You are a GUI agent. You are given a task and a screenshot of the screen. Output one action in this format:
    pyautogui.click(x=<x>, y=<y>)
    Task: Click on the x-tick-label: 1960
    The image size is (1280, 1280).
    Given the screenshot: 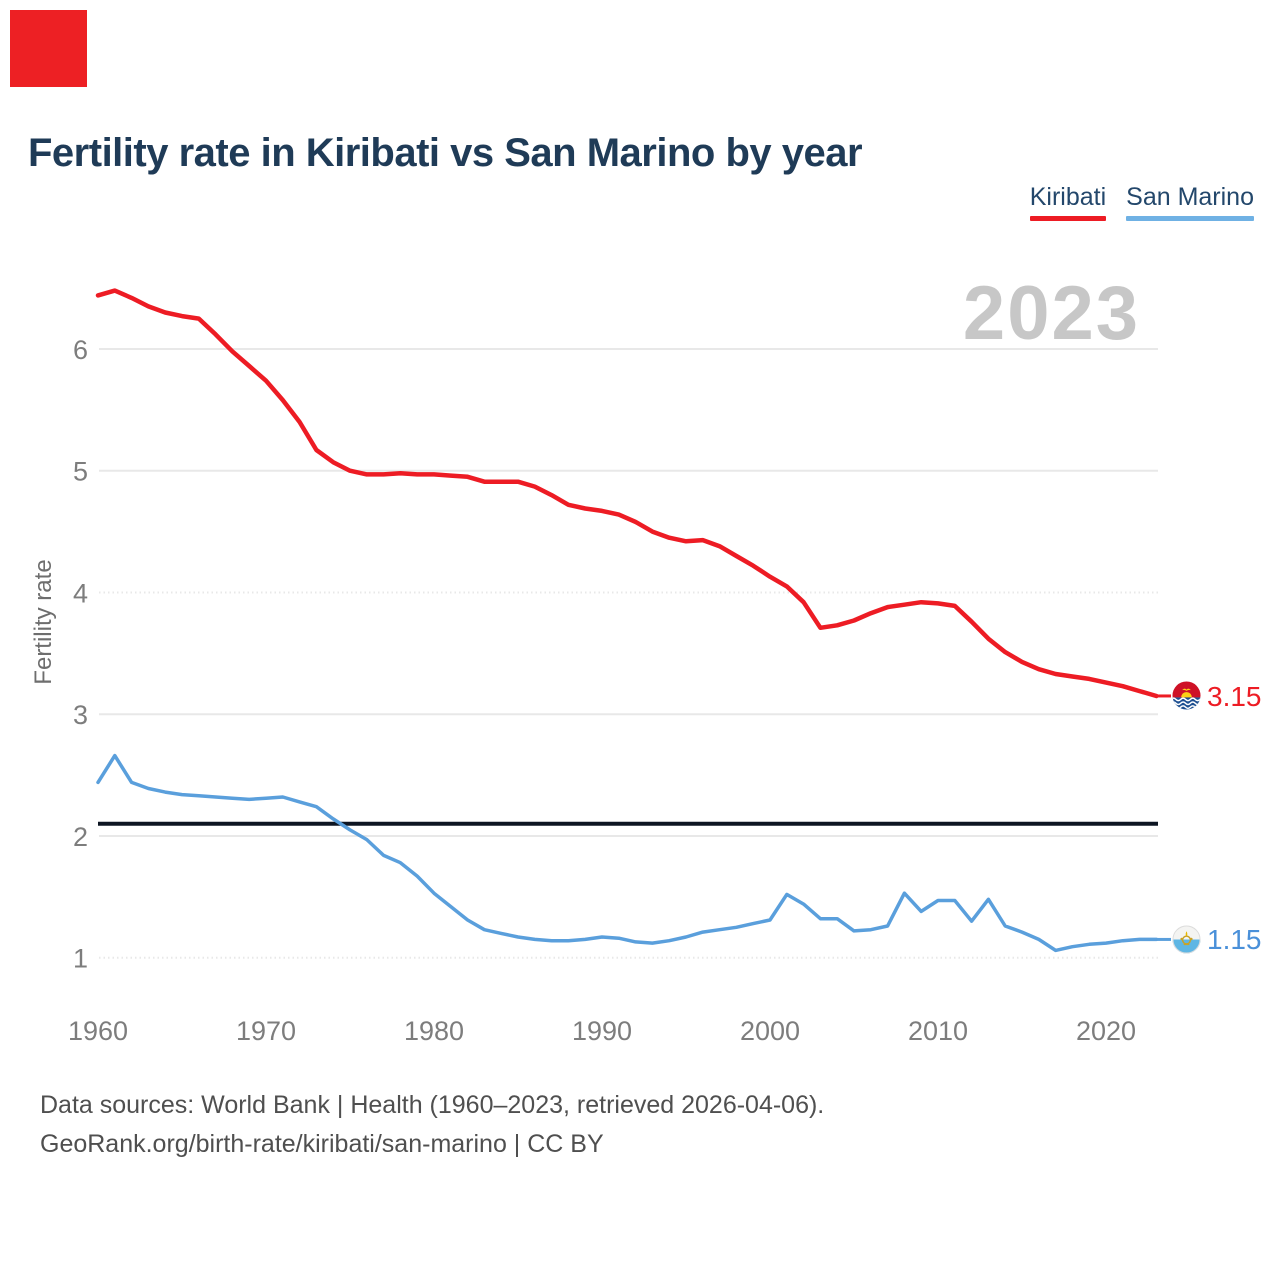 What is the action you would take?
    pyautogui.click(x=98, y=1031)
    